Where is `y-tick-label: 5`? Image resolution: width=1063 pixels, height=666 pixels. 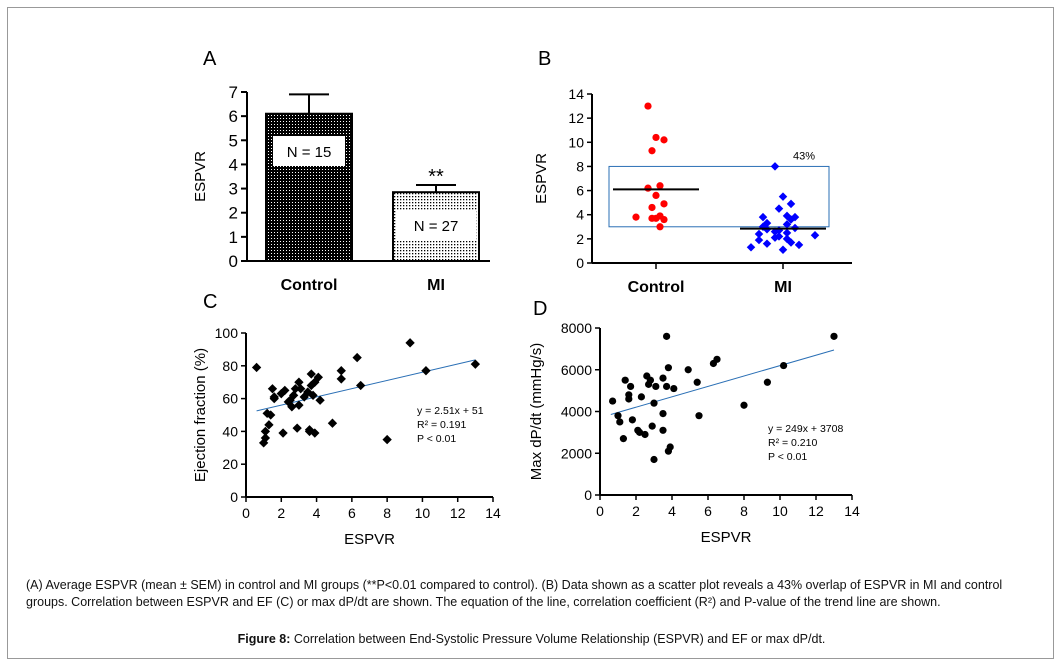 y-tick-label: 5 is located at coordinates (233, 140).